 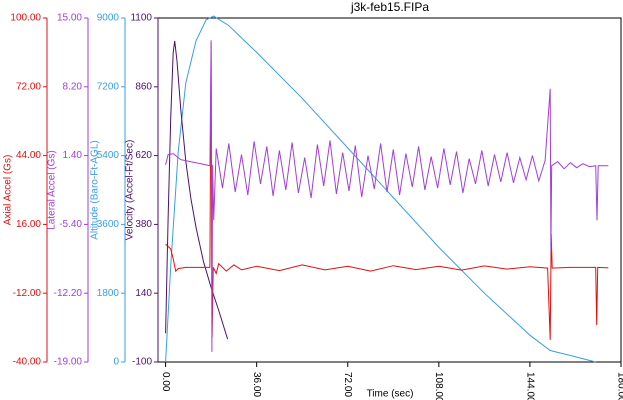 I want to click on y-tick-label: -12.00, so click(x=27, y=293).